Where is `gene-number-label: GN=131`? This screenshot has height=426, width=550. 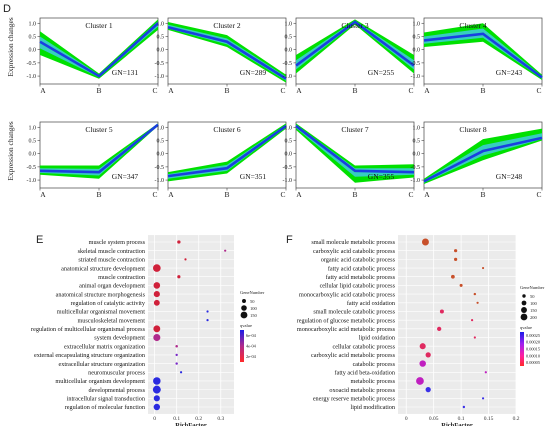
gene-number-label: GN=131 is located at coordinates (125, 72).